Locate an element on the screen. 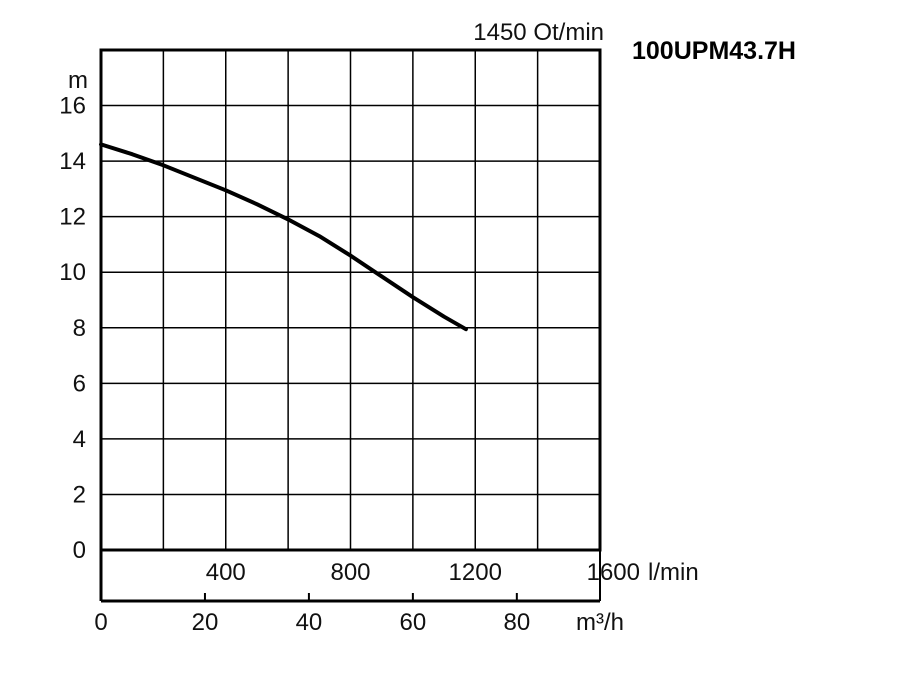 The image size is (900, 700). x-axis-m3h-ticks: 0 20 40 60 80 is located at coordinates (312, 622).